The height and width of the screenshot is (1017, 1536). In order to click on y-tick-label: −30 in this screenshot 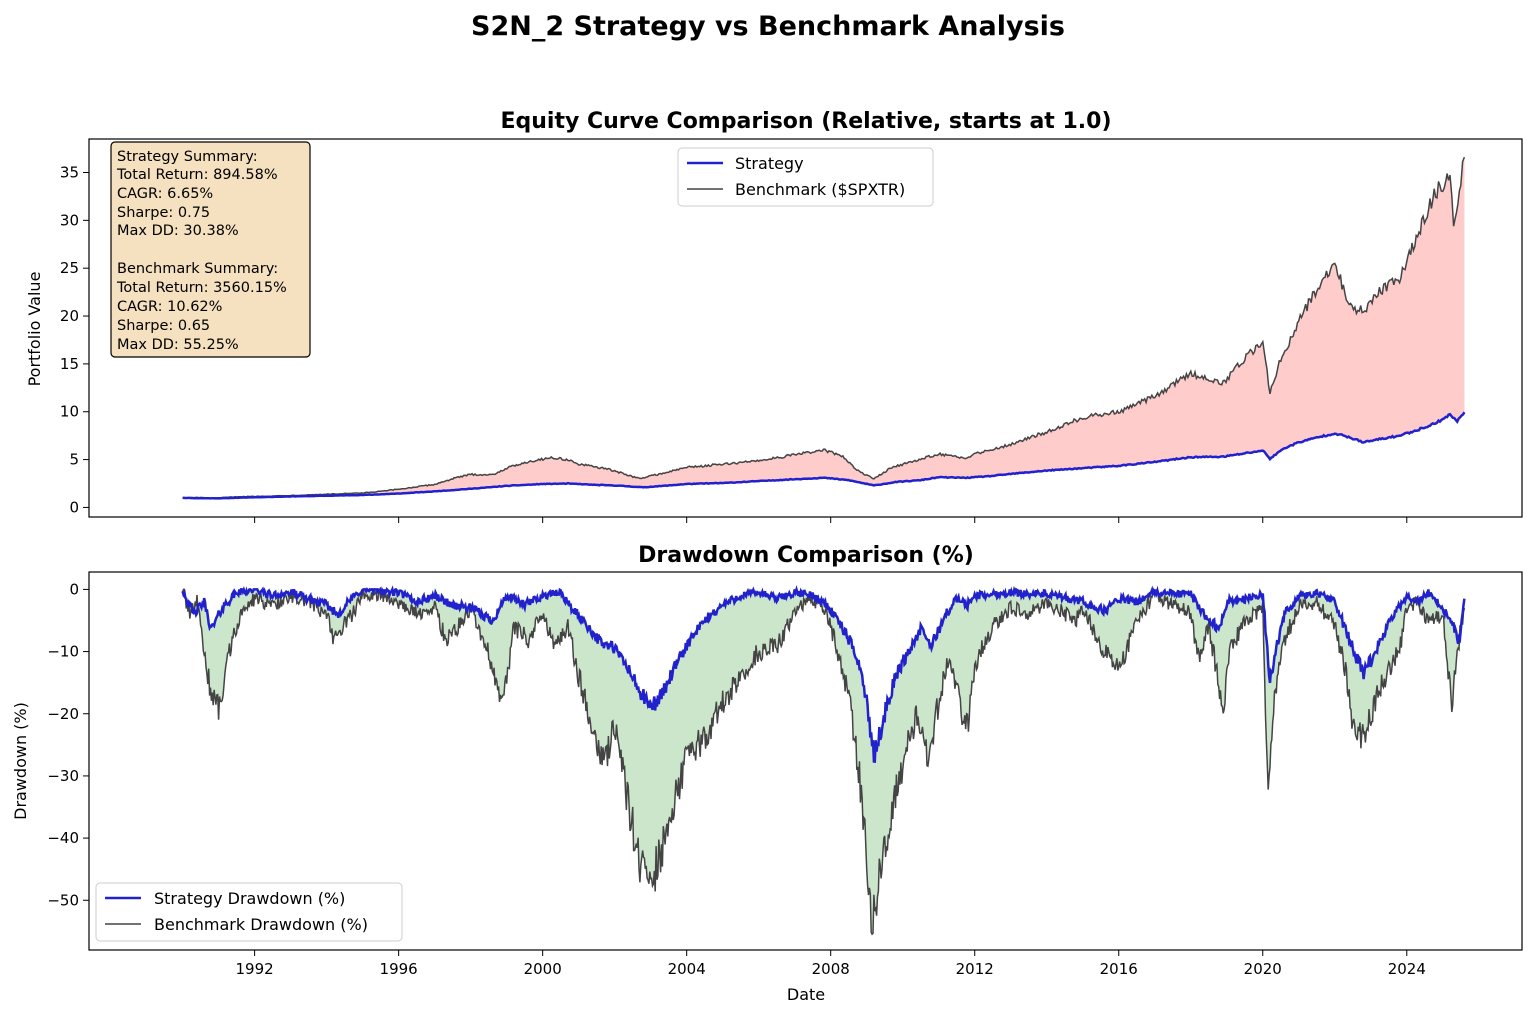, I will do `click(63, 776)`.